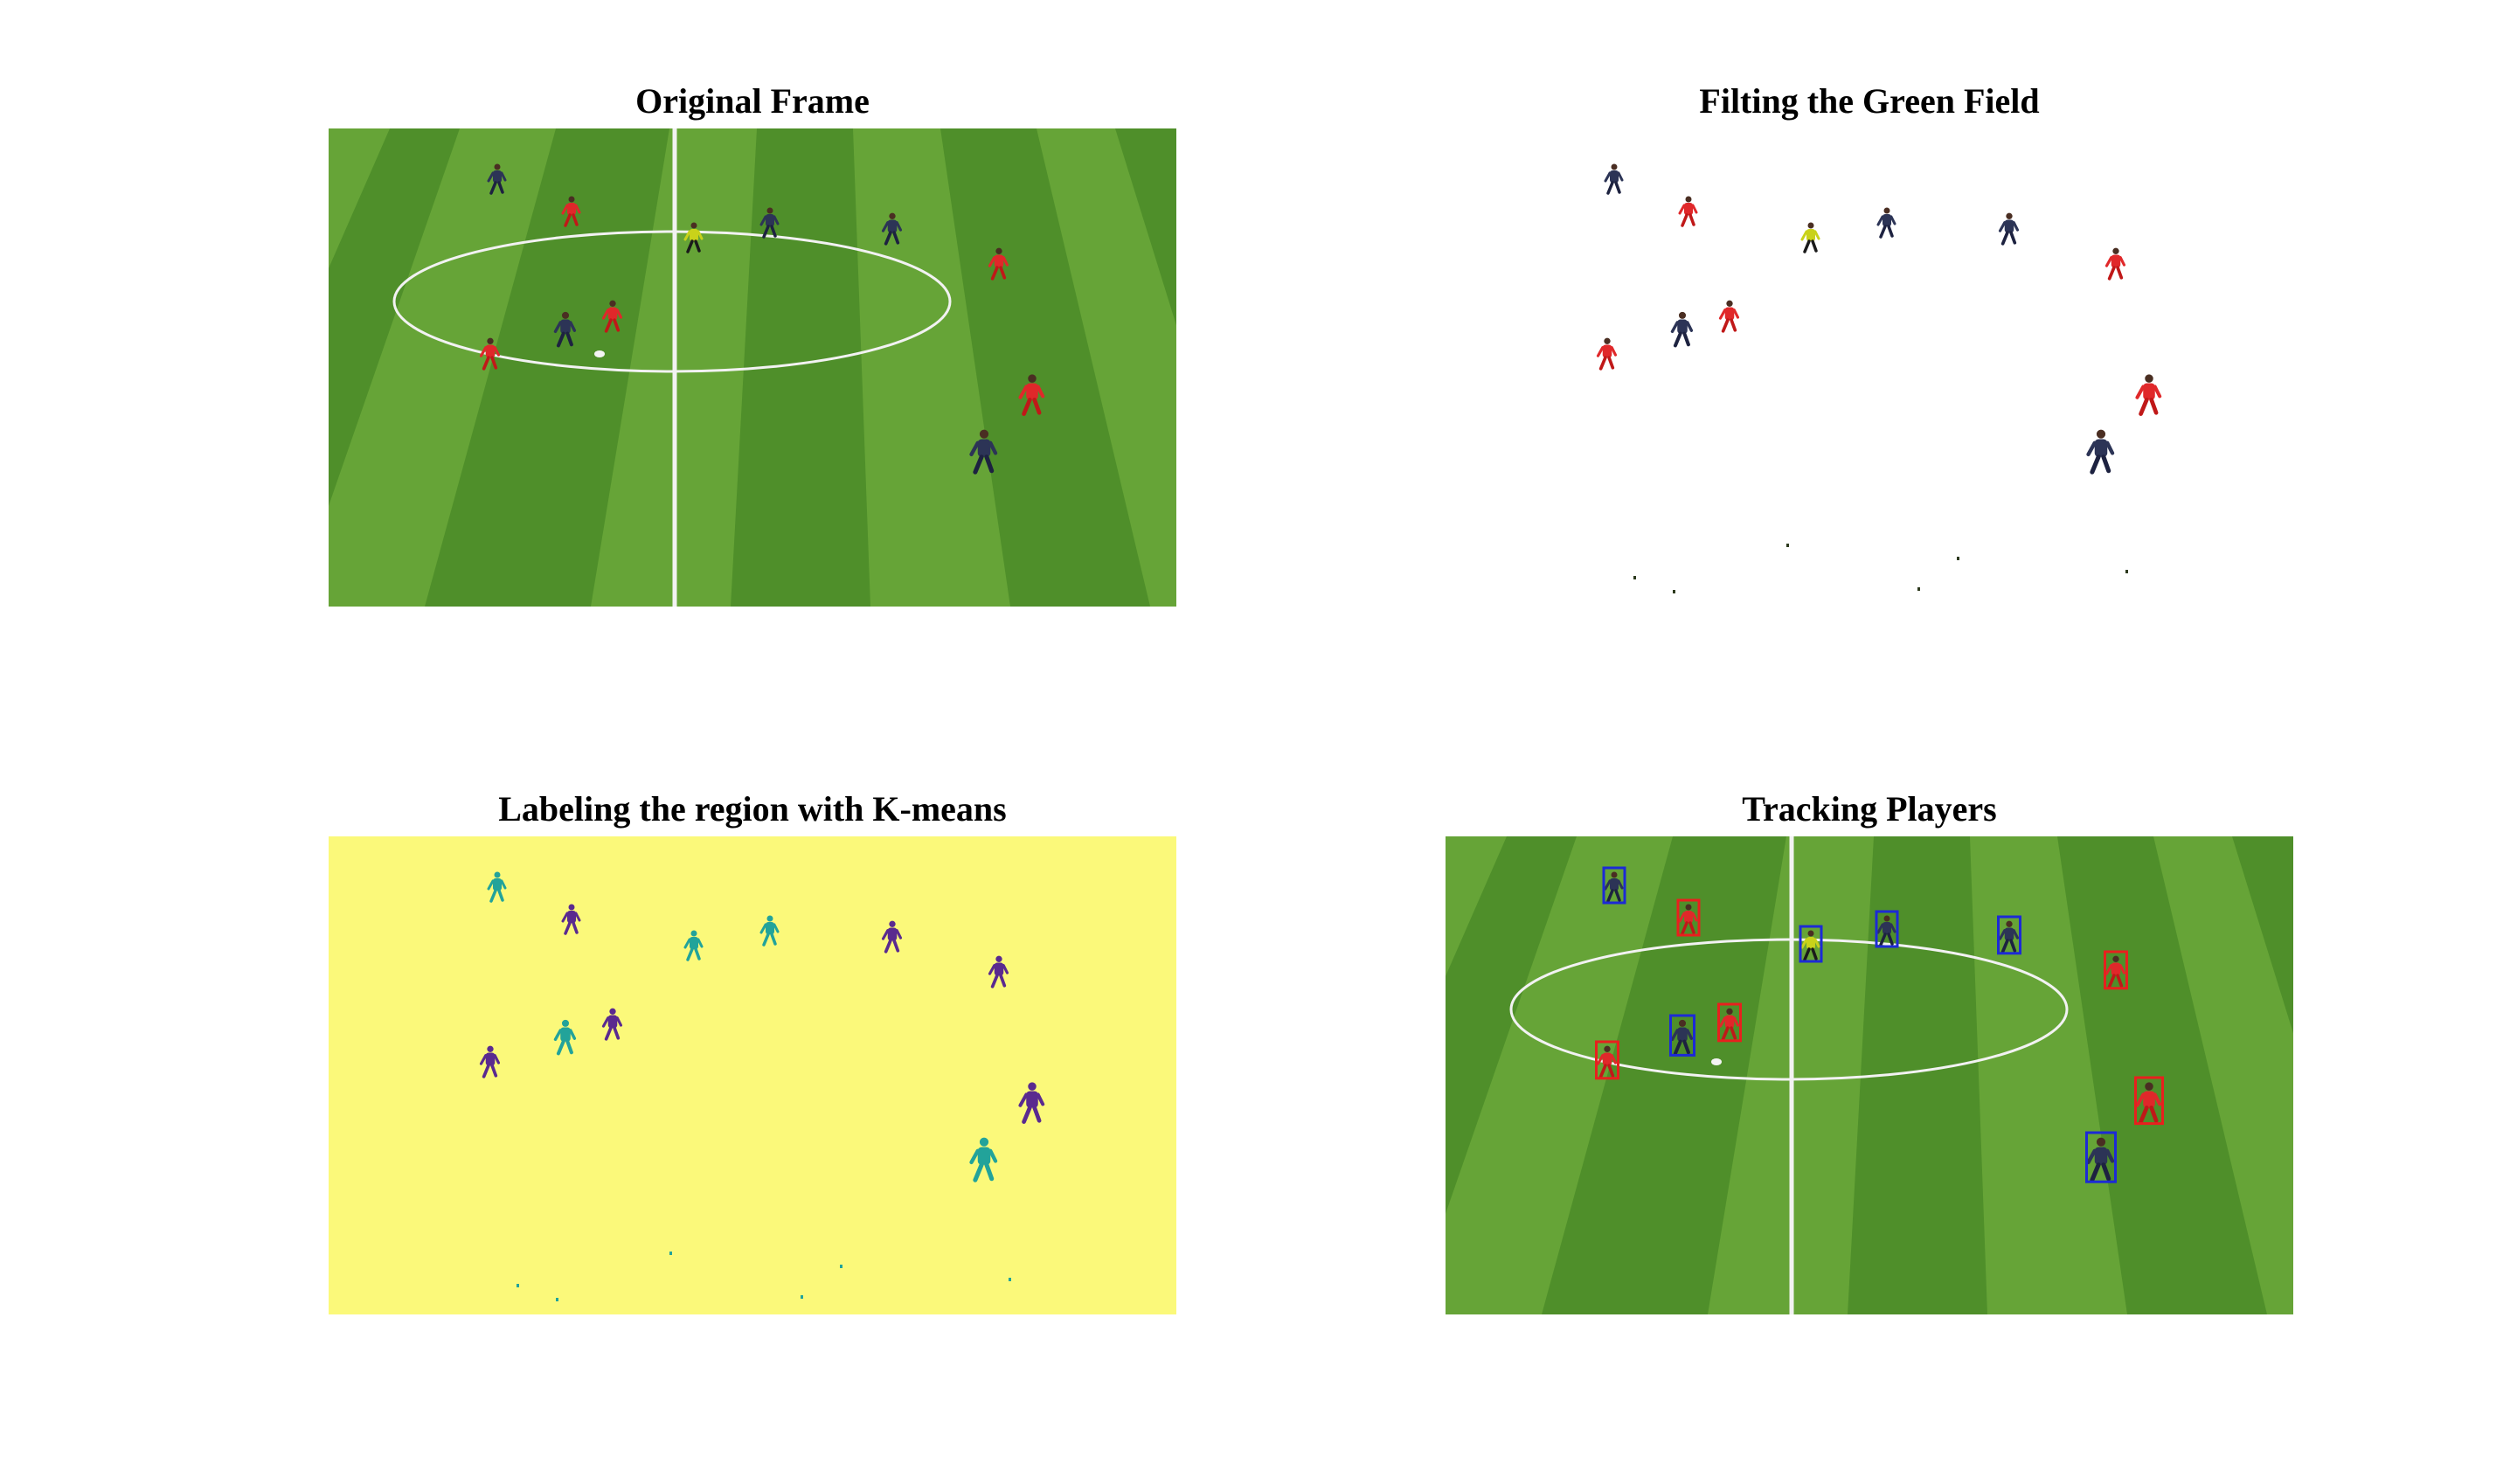 The height and width of the screenshot is (1484, 2517). What do you see at coordinates (1869, 1051) in the screenshot?
I see `panel-tracking-players: Tracking Players` at bounding box center [1869, 1051].